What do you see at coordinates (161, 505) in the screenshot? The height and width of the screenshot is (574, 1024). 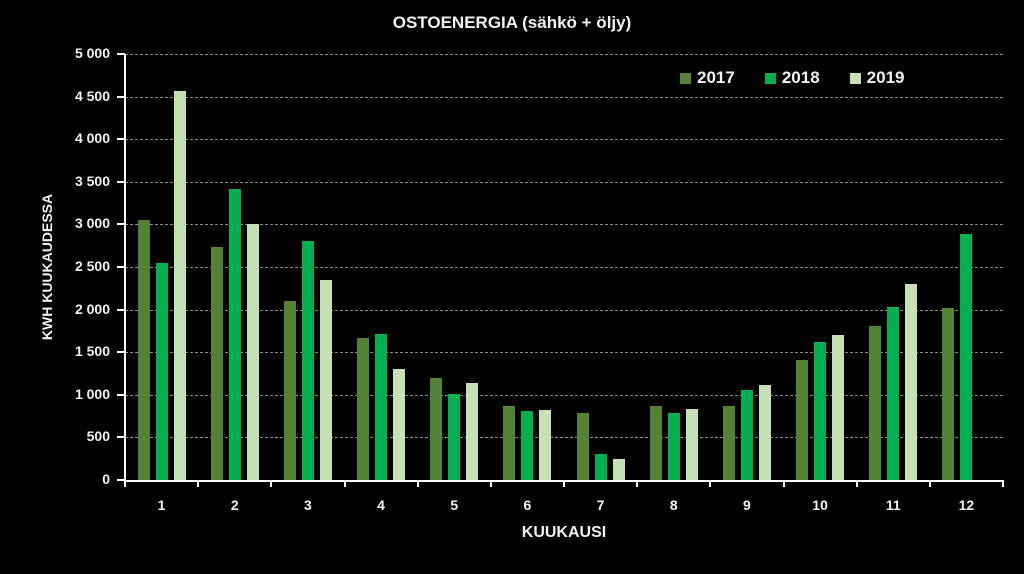 I see `x-tick-label: 1` at bounding box center [161, 505].